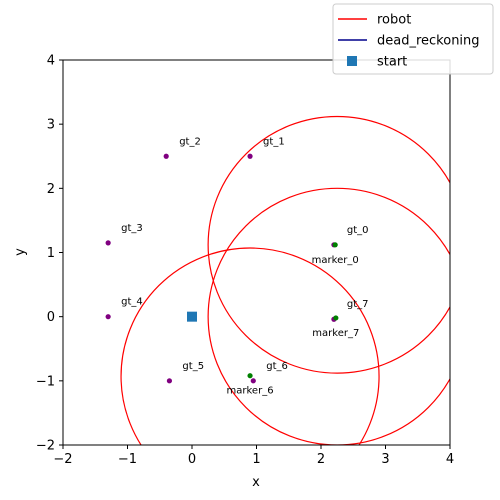 The height and width of the screenshot is (500, 500). What do you see at coordinates (358, 304) in the screenshot?
I see `gt-label-7: gt_7` at bounding box center [358, 304].